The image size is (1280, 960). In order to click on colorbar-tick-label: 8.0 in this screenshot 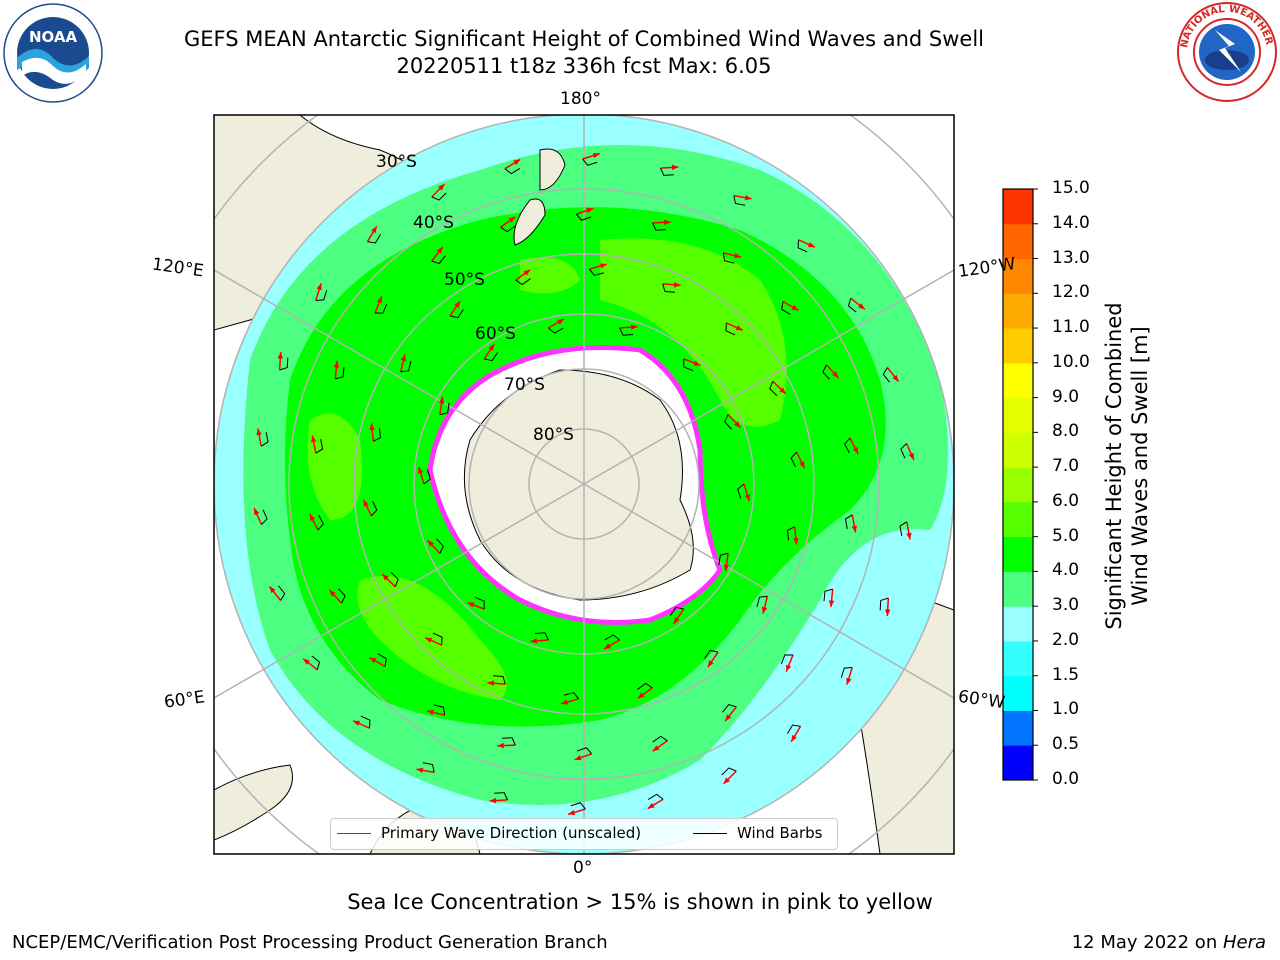, I will do `click(1066, 431)`.